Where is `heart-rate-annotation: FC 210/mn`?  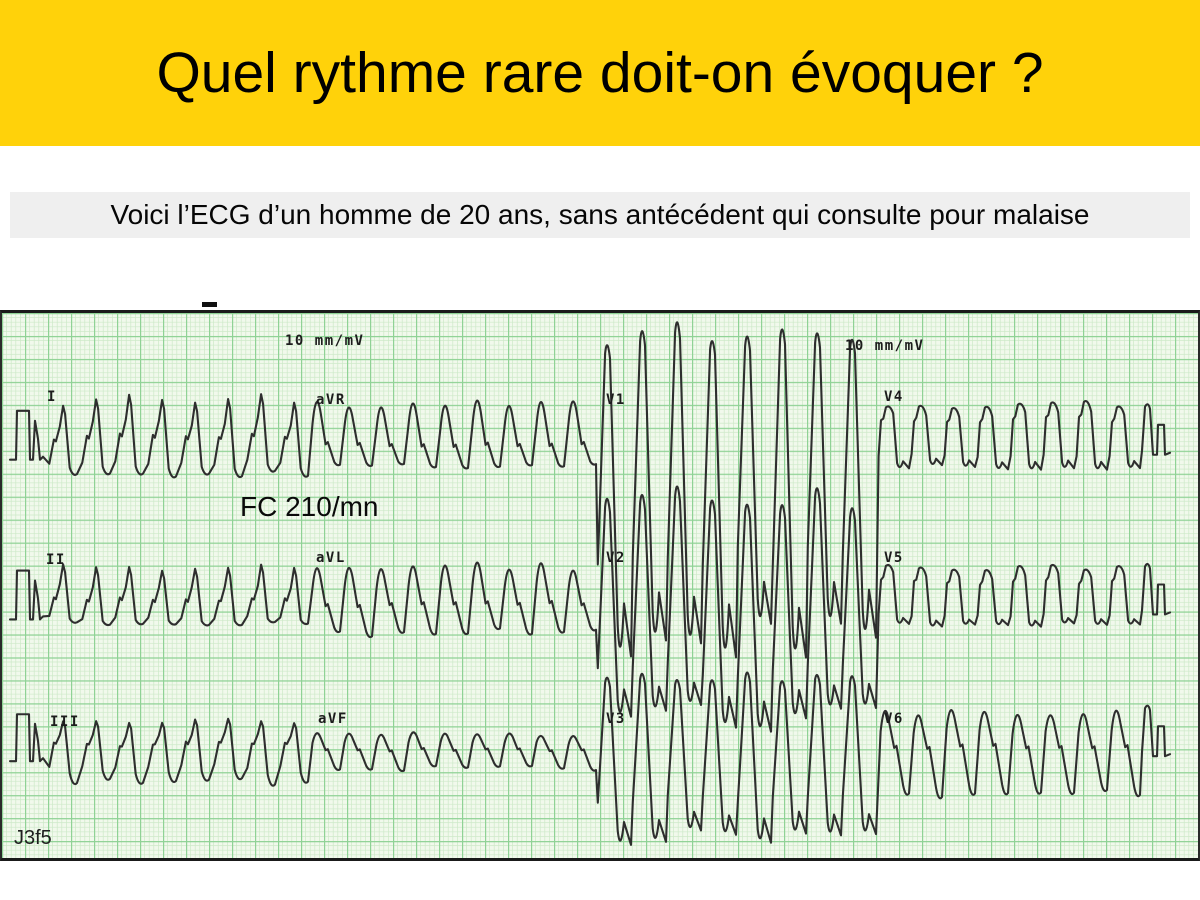 heart-rate-annotation: FC 210/mn is located at coordinates (309, 506).